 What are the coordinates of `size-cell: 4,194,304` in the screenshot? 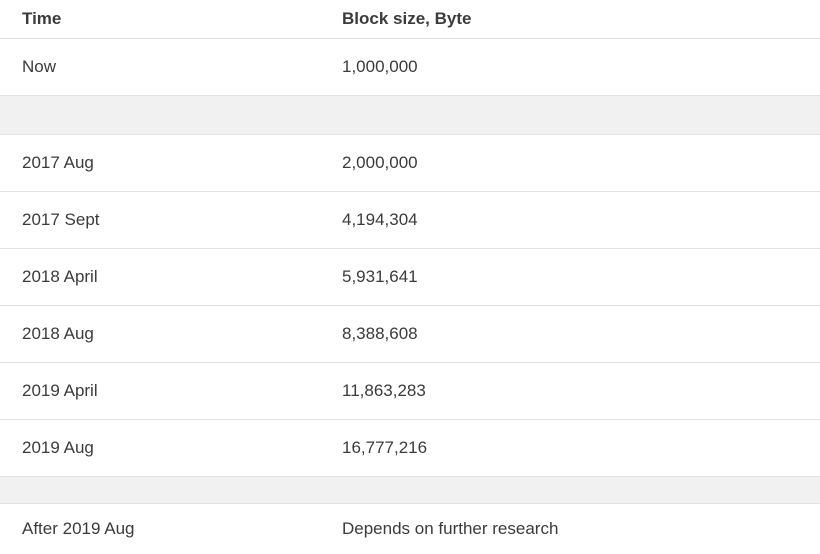 It's located at (570, 220).